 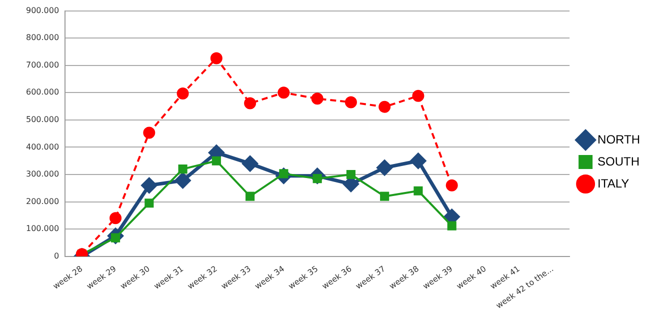 What do you see at coordinates (43, 119) in the screenshot?
I see `y-tick-label: 500.000` at bounding box center [43, 119].